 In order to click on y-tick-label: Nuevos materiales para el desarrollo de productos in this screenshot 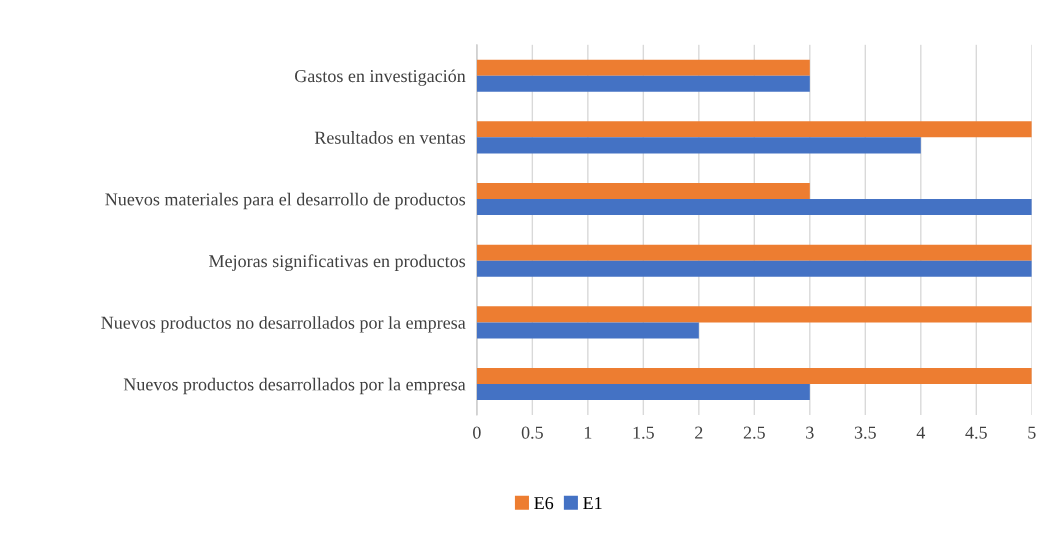, I will do `click(285, 201)`.